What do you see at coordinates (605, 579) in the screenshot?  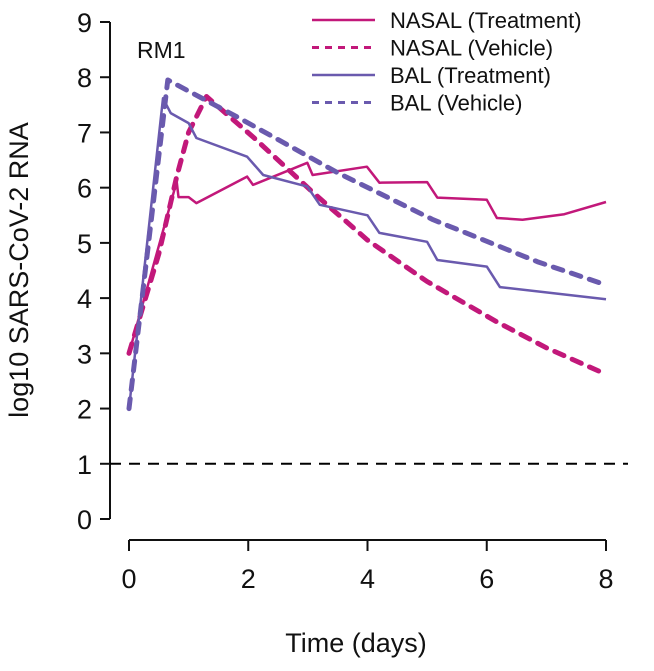 I see `x-tick-label: 8` at bounding box center [605, 579].